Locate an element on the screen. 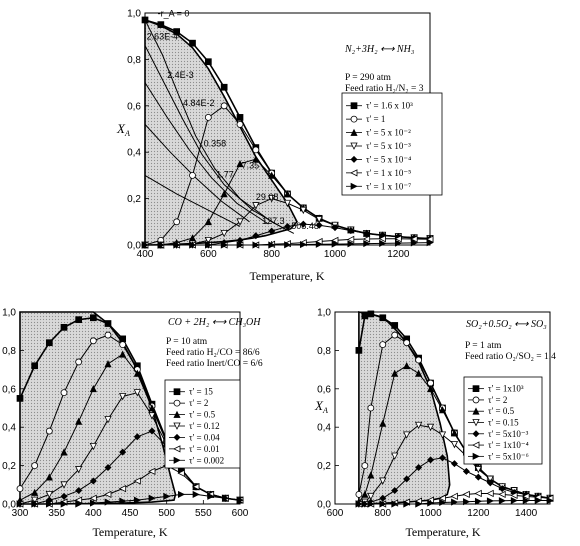 The image size is (580, 546). condition-note: P = 10 atm is located at coordinates (187, 342).